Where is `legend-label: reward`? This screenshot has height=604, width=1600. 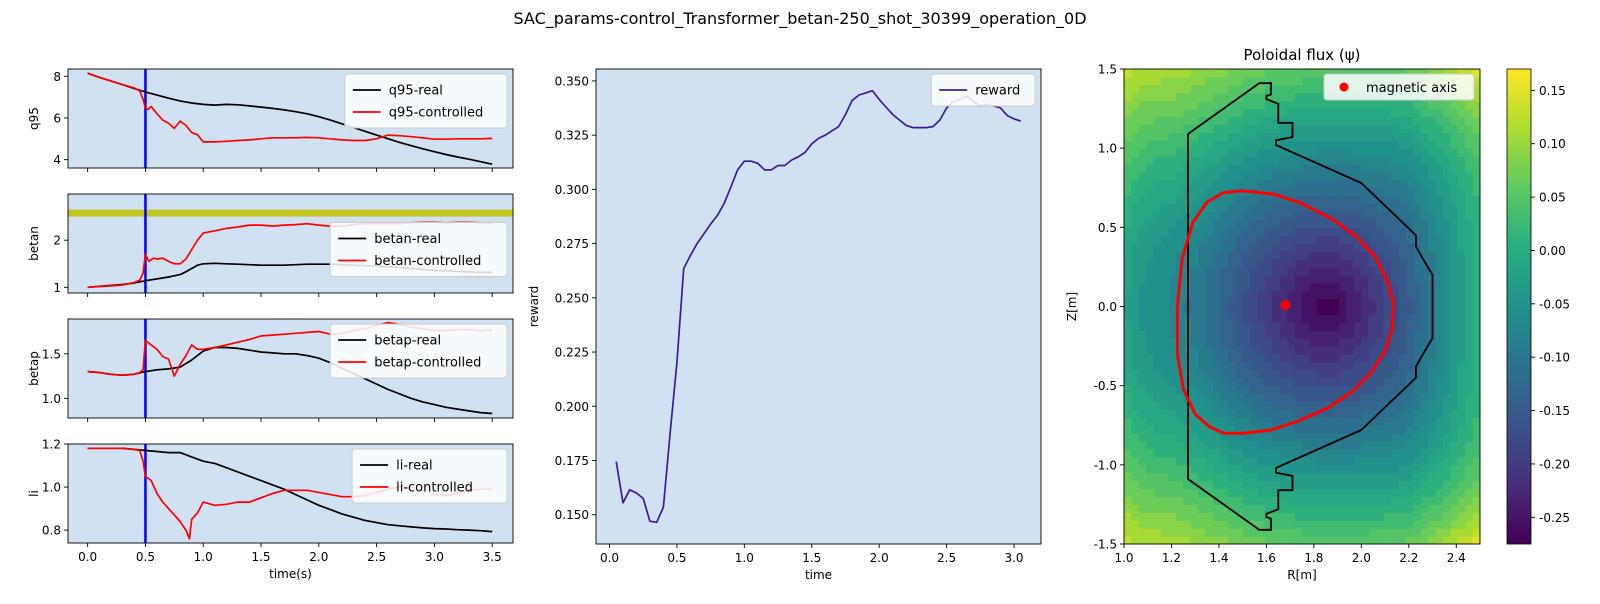
legend-label: reward is located at coordinates (997, 91).